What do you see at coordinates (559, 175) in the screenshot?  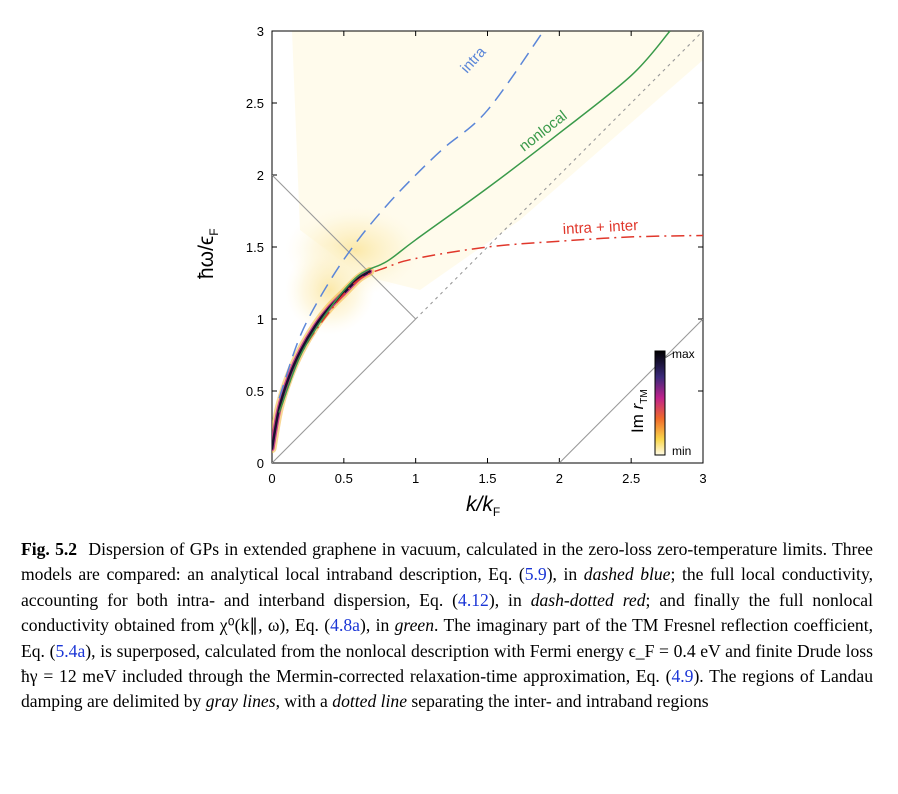 I see `series--v-f-k-dotted-` at bounding box center [559, 175].